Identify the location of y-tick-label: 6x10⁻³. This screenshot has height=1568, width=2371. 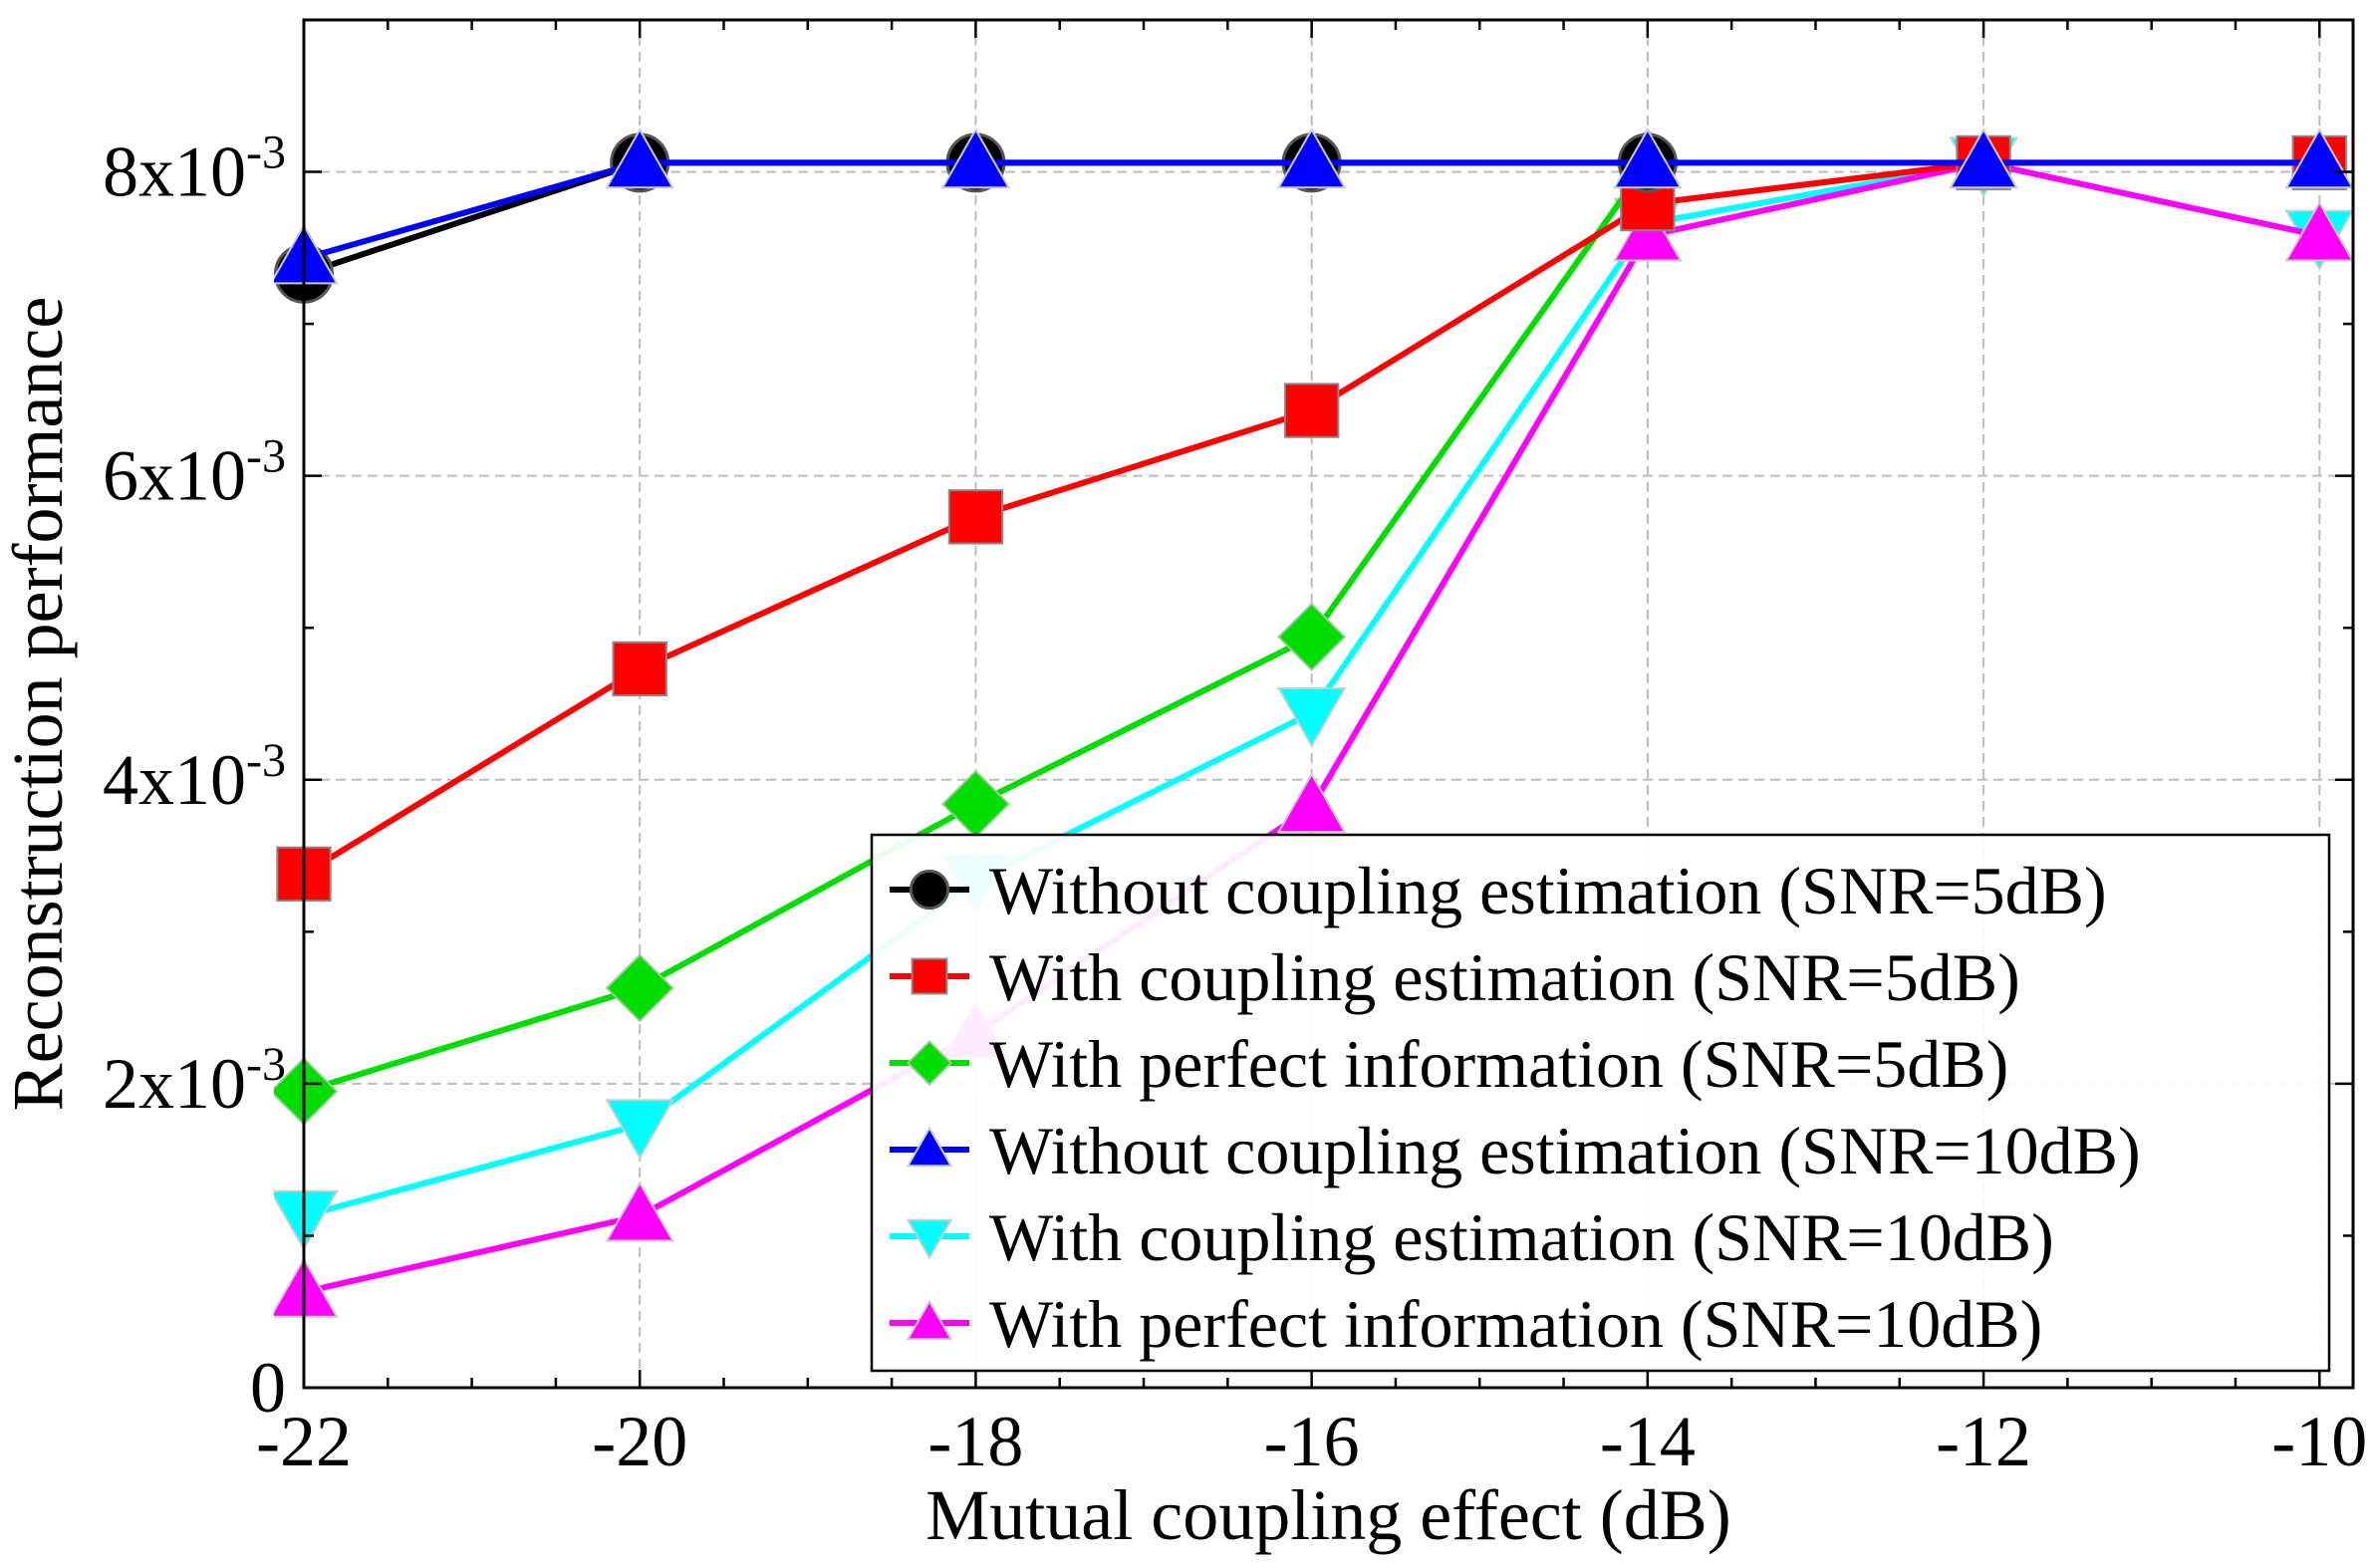
(194, 473).